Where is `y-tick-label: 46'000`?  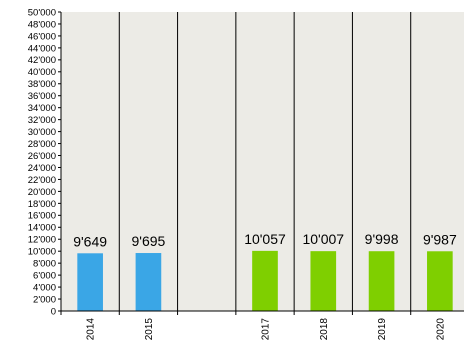 y-tick-label: 46'000 is located at coordinates (42, 36).